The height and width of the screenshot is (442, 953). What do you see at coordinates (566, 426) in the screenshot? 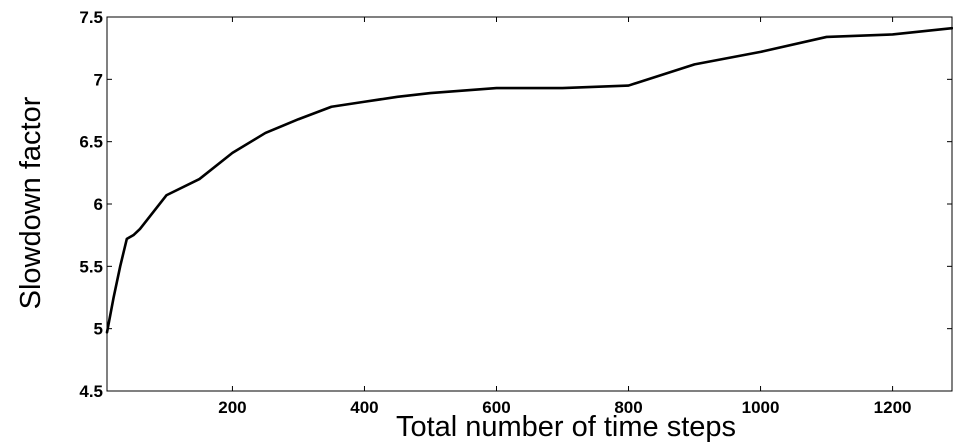
I see `x-axis-title: Total number of time steps` at bounding box center [566, 426].